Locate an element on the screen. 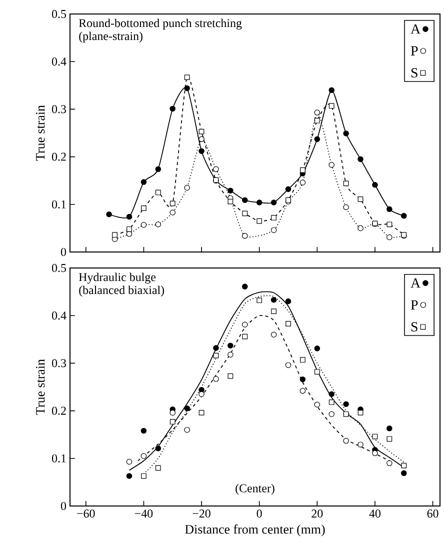  y-tick-label: 0 is located at coordinates (63, 252).